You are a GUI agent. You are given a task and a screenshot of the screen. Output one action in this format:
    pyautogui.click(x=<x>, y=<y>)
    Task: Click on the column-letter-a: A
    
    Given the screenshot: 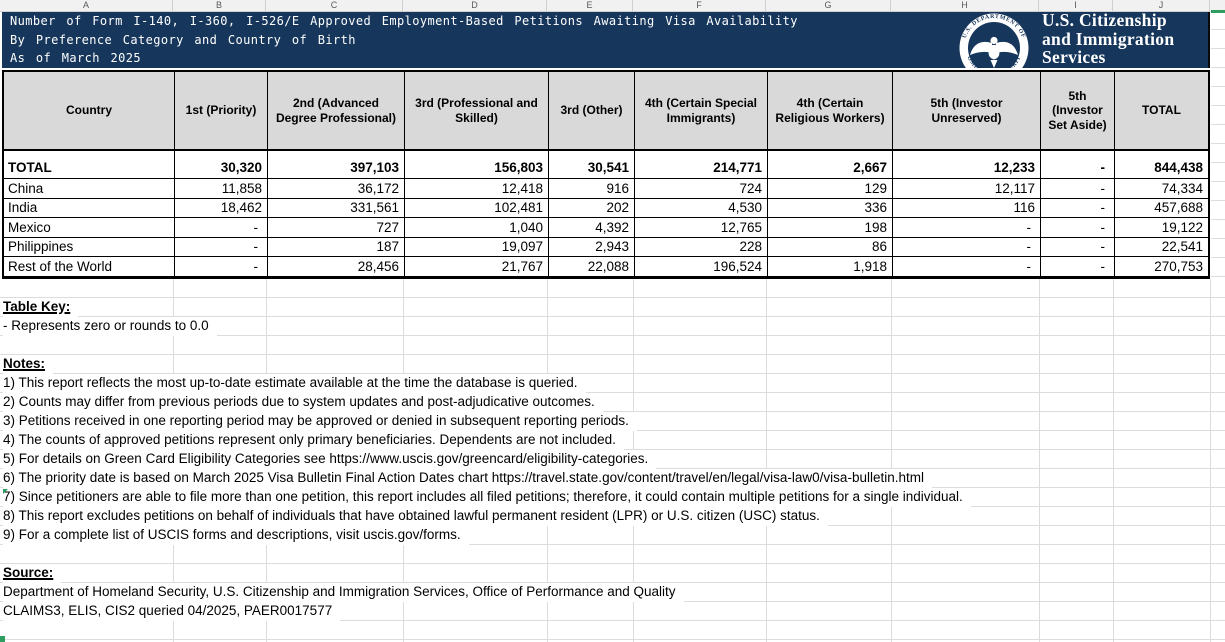 What is the action you would take?
    pyautogui.click(x=86, y=5)
    